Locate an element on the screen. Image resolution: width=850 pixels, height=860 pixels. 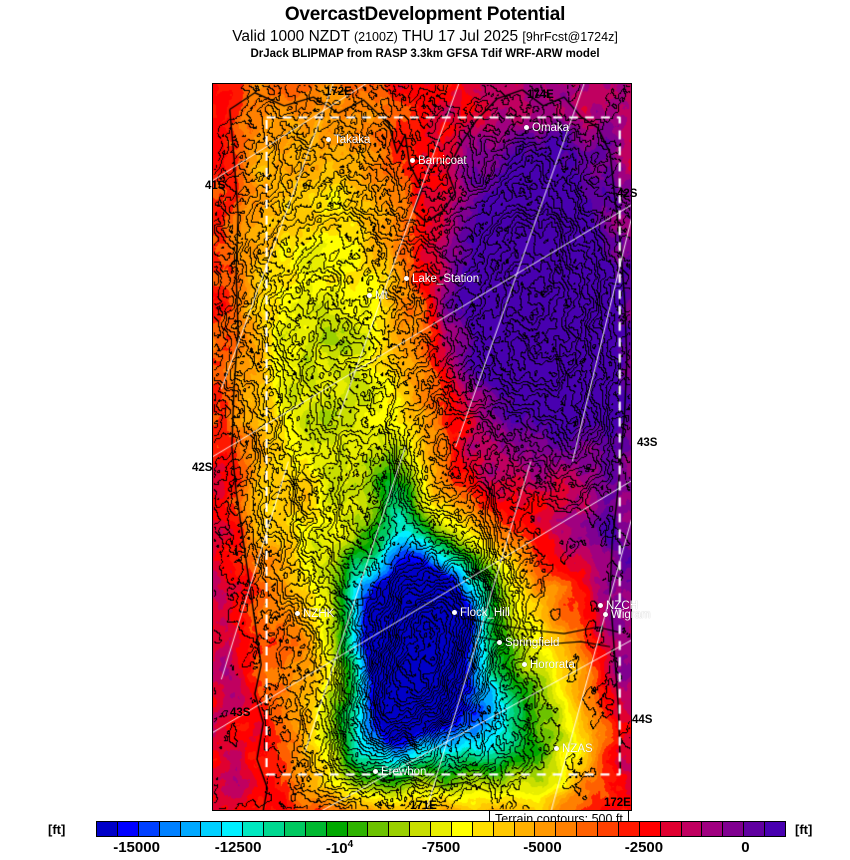
colorbar-tick-label: 0 is located at coordinates (745, 847).